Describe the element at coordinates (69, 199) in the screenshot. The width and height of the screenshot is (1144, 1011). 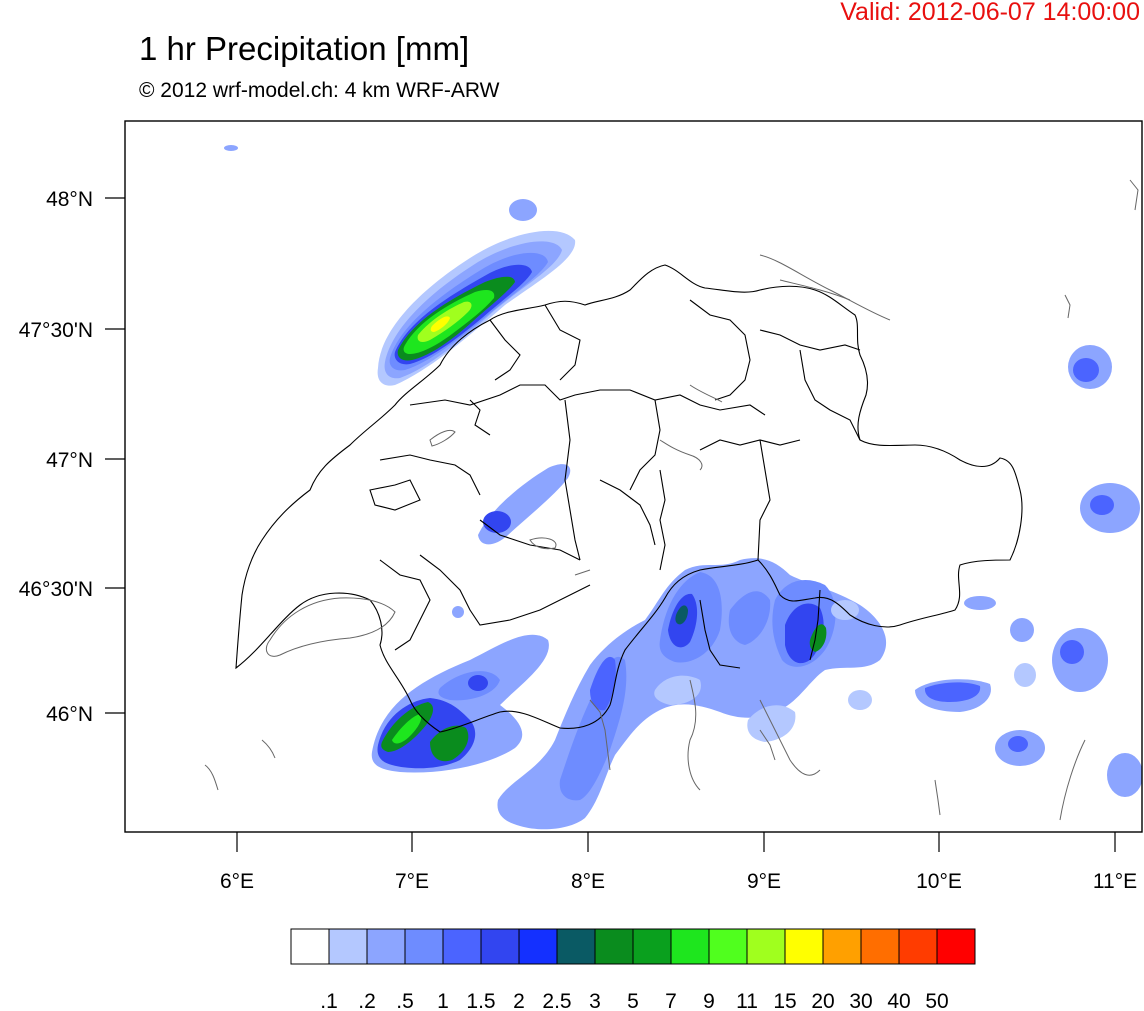
I see `lat-label-48n: 48°N` at that location.